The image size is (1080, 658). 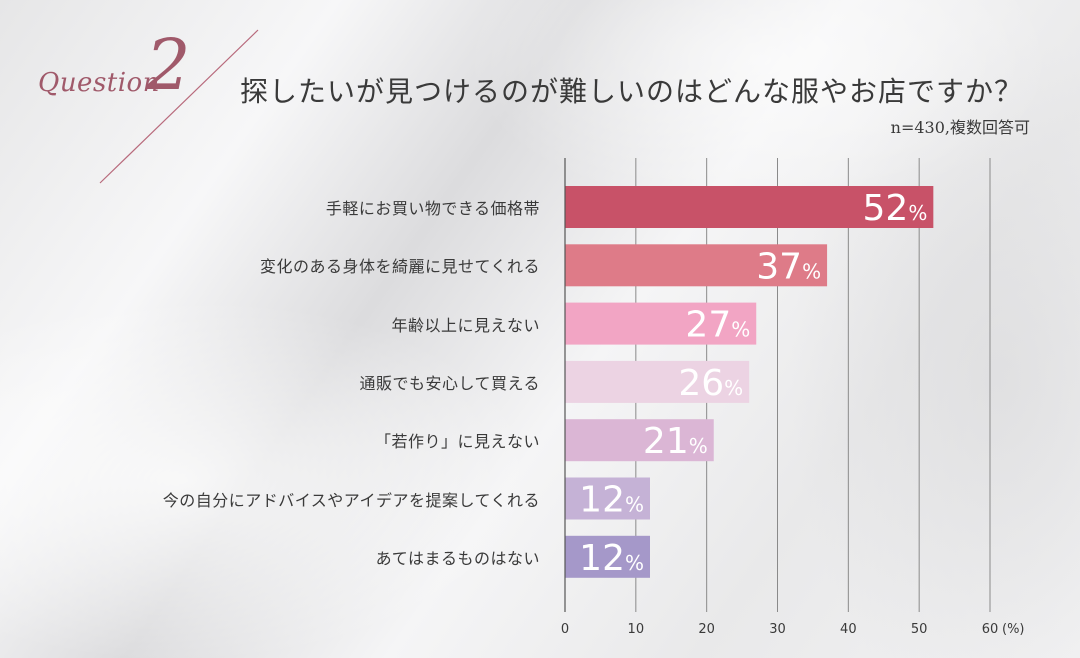 What do you see at coordinates (465, 325) in the screenshot?
I see `category-label: 年齢以上に見えない` at bounding box center [465, 325].